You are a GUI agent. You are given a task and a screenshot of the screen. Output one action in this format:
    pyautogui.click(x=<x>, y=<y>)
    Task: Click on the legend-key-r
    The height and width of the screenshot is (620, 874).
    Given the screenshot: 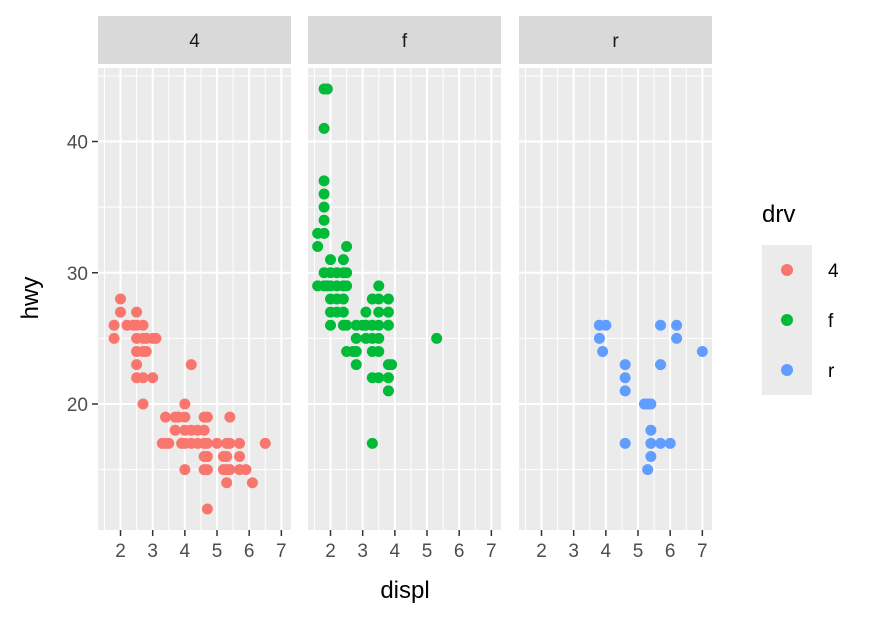 What is the action you would take?
    pyautogui.click(x=787, y=370)
    